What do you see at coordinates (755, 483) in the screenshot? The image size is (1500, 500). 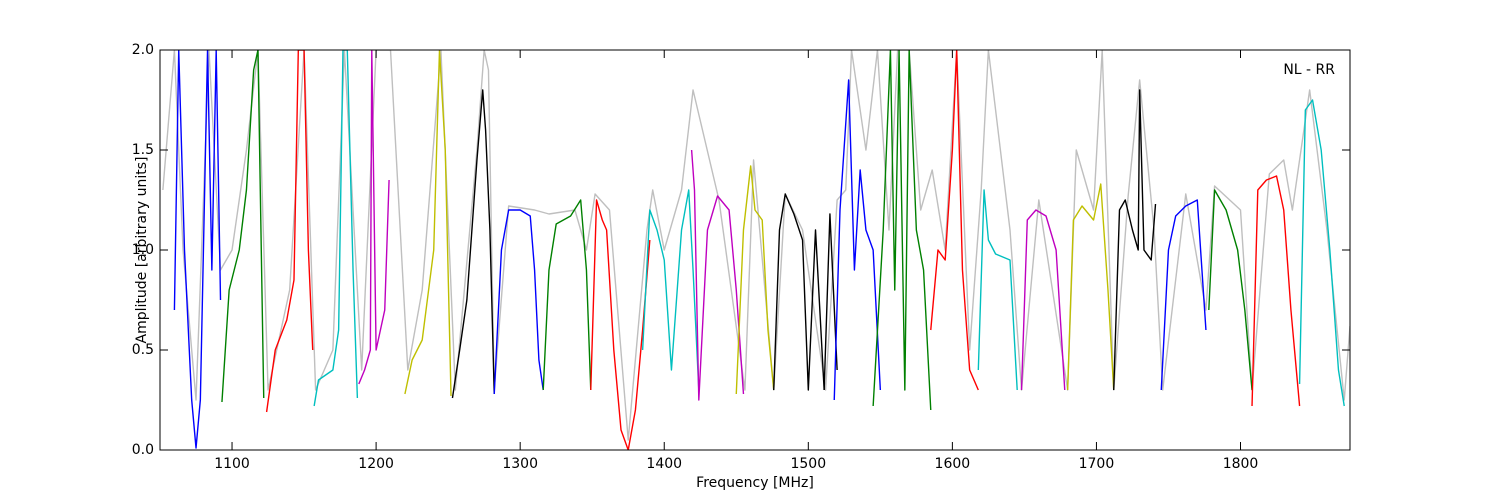 I see `x-axis-label: Frequency [MHz]` at bounding box center [755, 483].